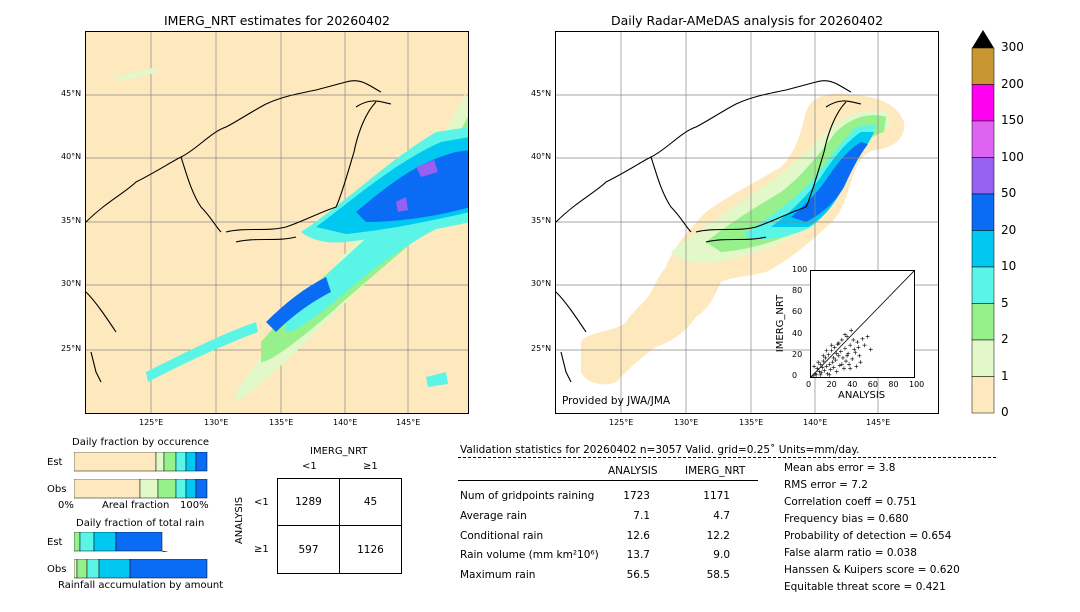  Describe the element at coordinates (493, 516) in the screenshot. I see `stats-row-label: Average rain` at that location.